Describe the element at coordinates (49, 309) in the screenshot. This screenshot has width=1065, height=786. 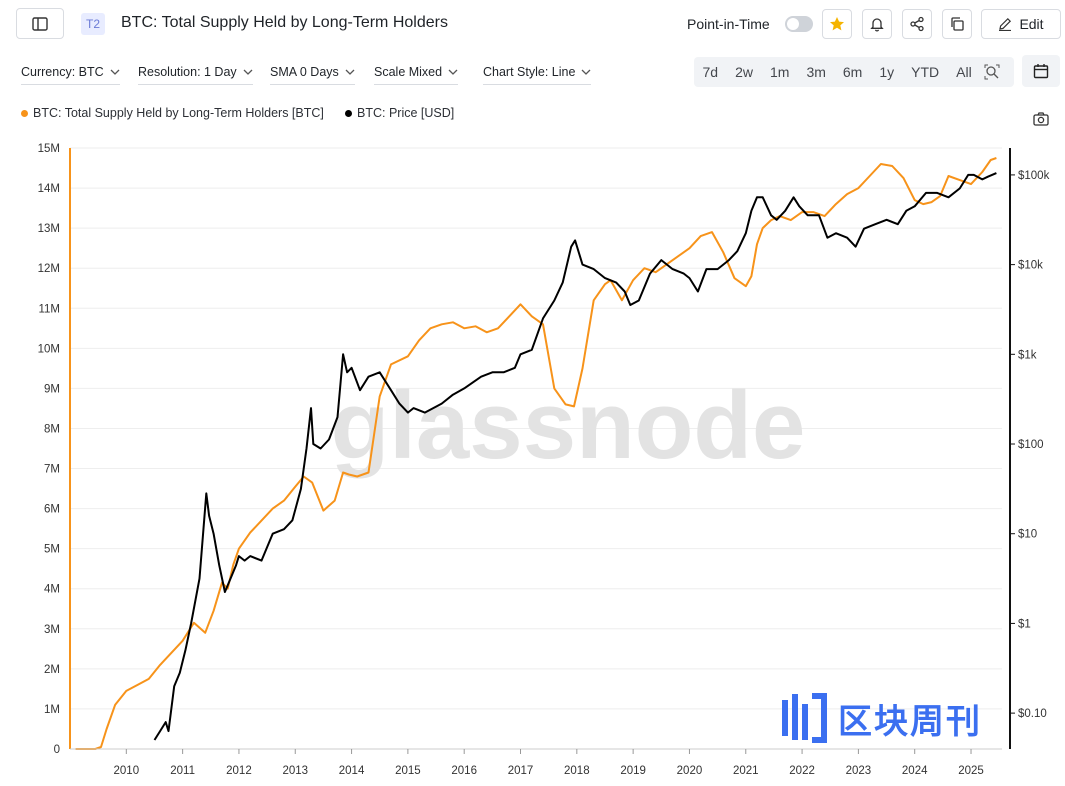
I see `y-tick-label-left: 11M` at that location.